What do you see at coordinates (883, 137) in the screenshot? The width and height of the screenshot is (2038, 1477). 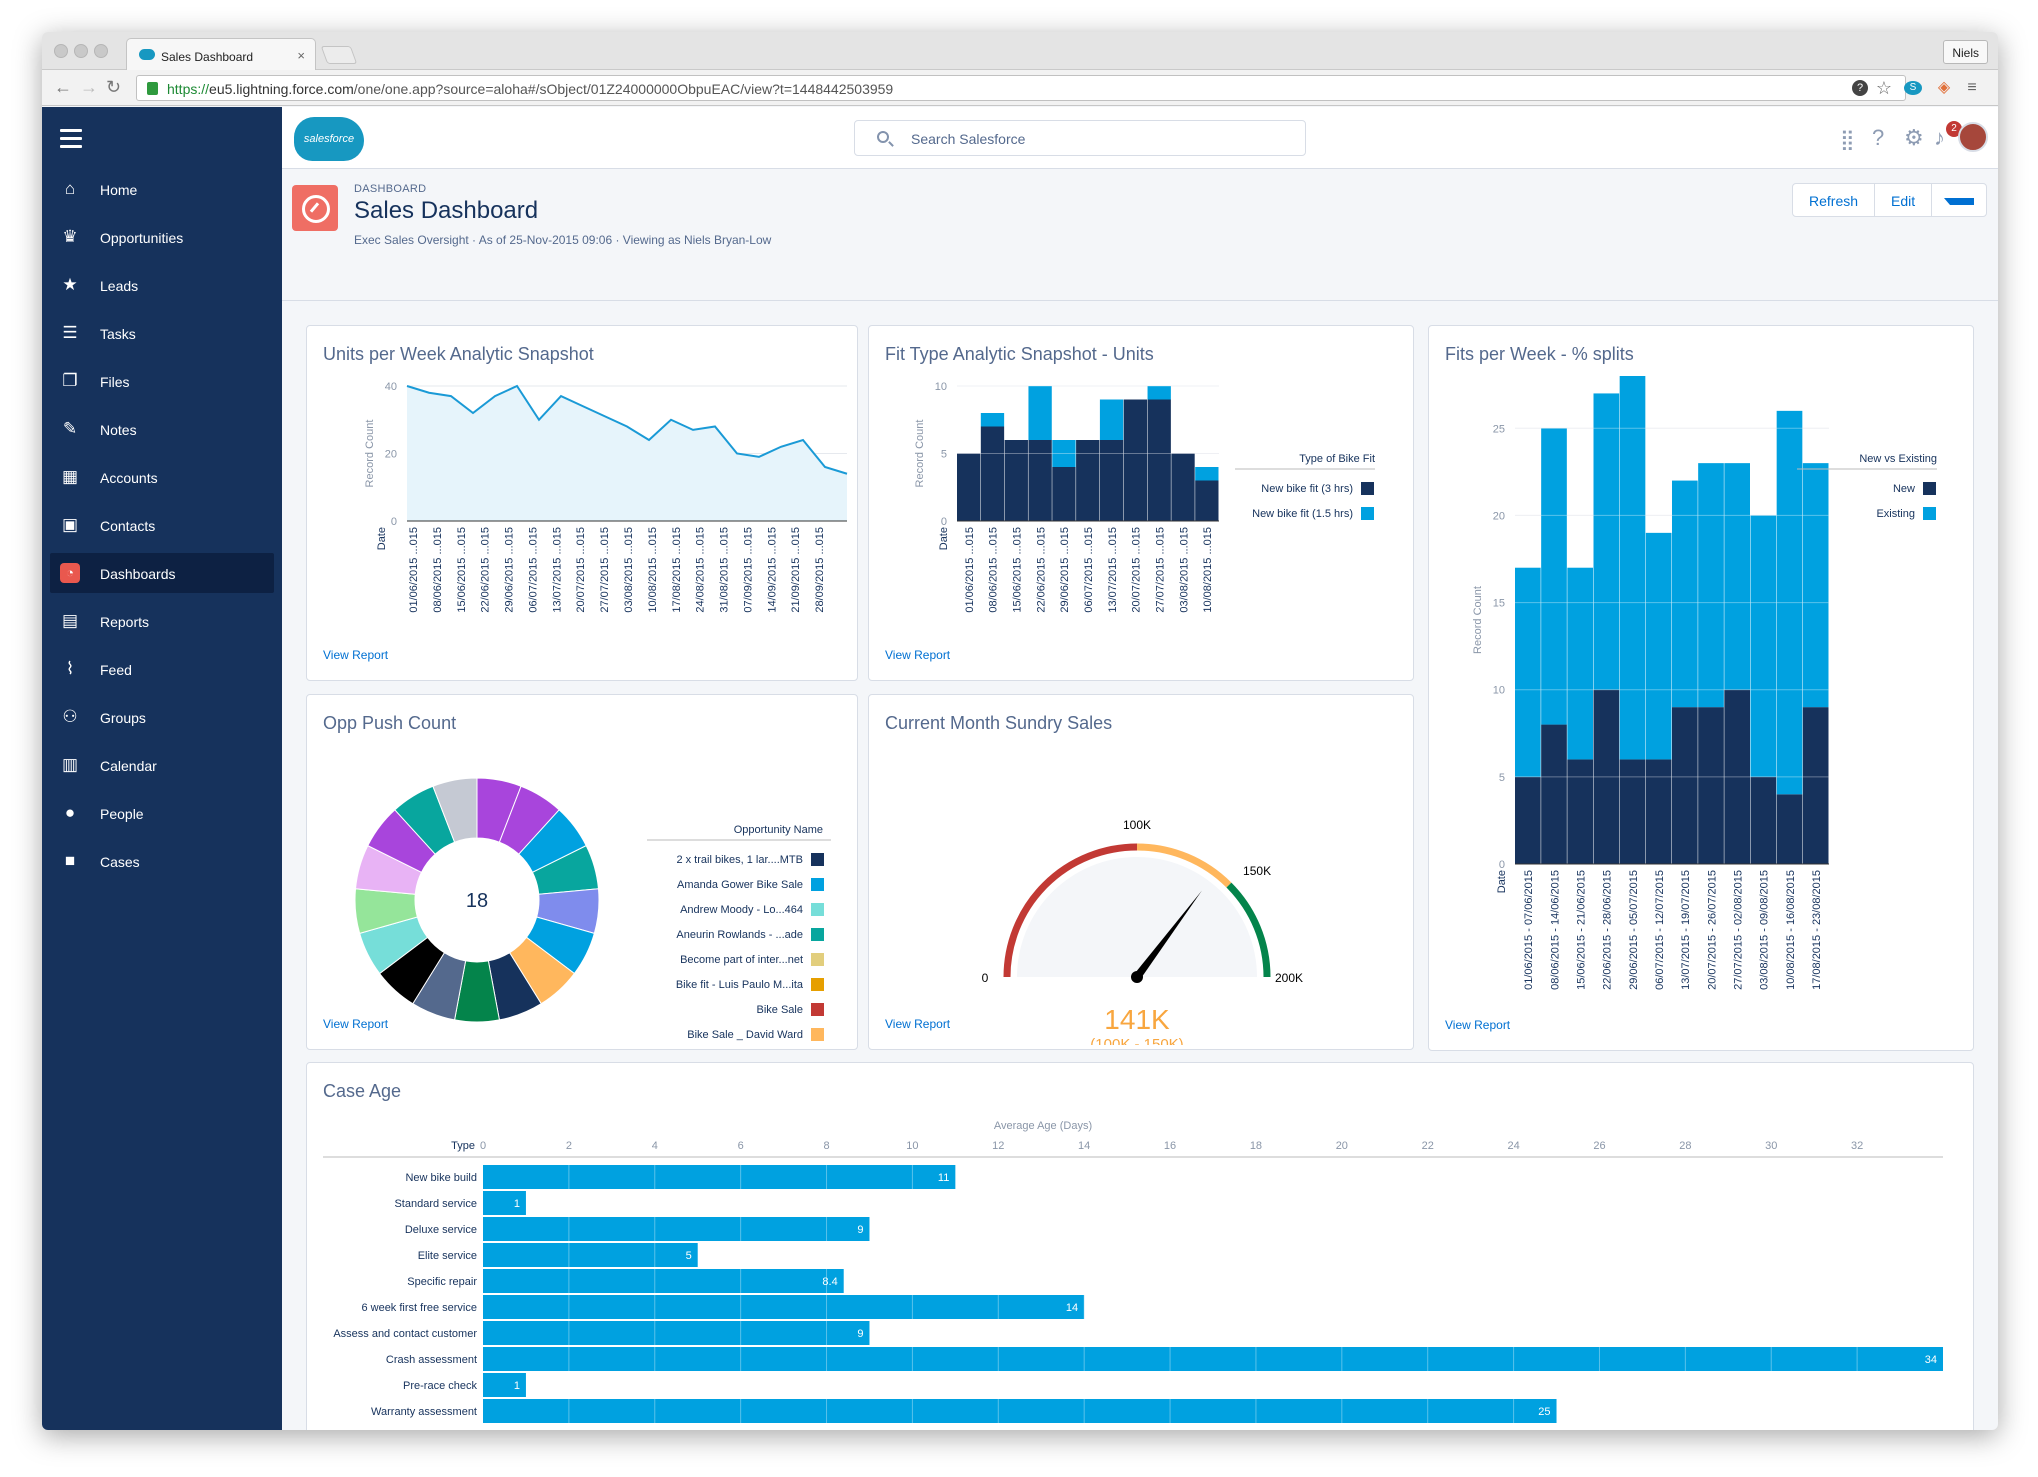 I see `search-icon` at bounding box center [883, 137].